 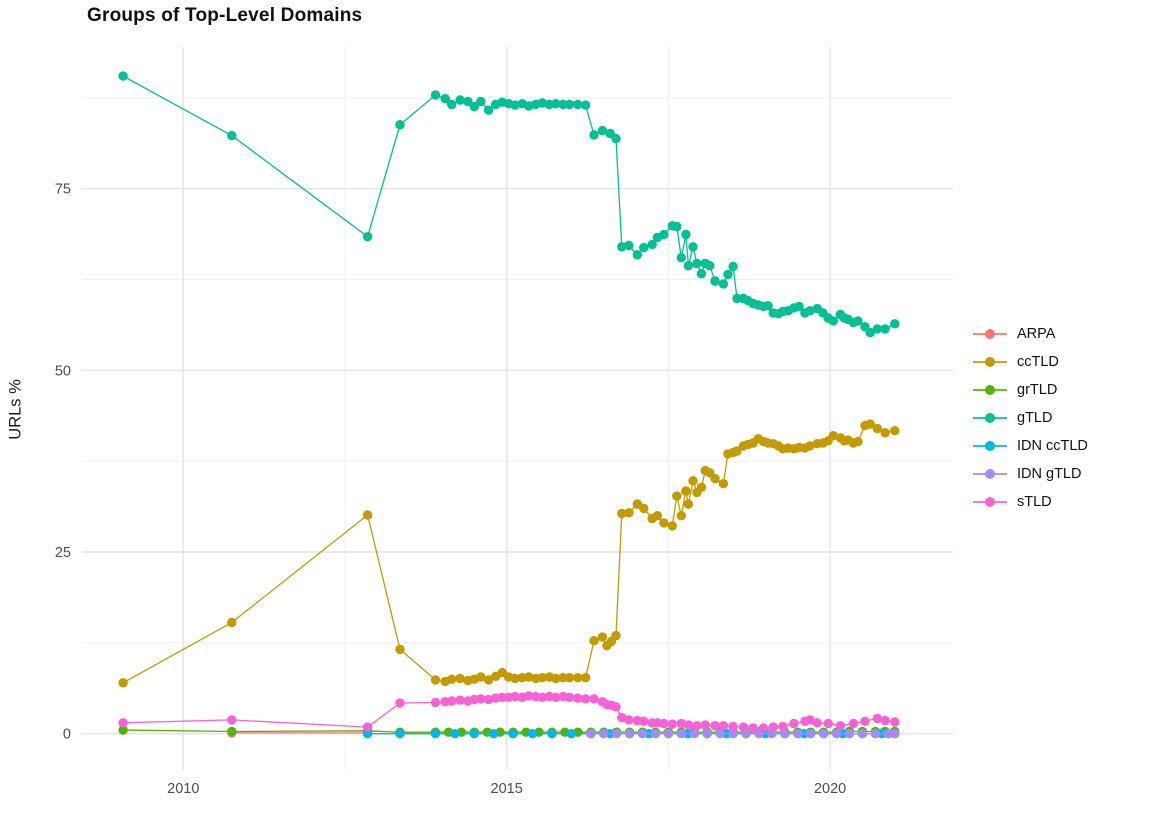 What do you see at coordinates (1030, 362) in the screenshot?
I see `legend-item-cctld: ccTLD` at bounding box center [1030, 362].